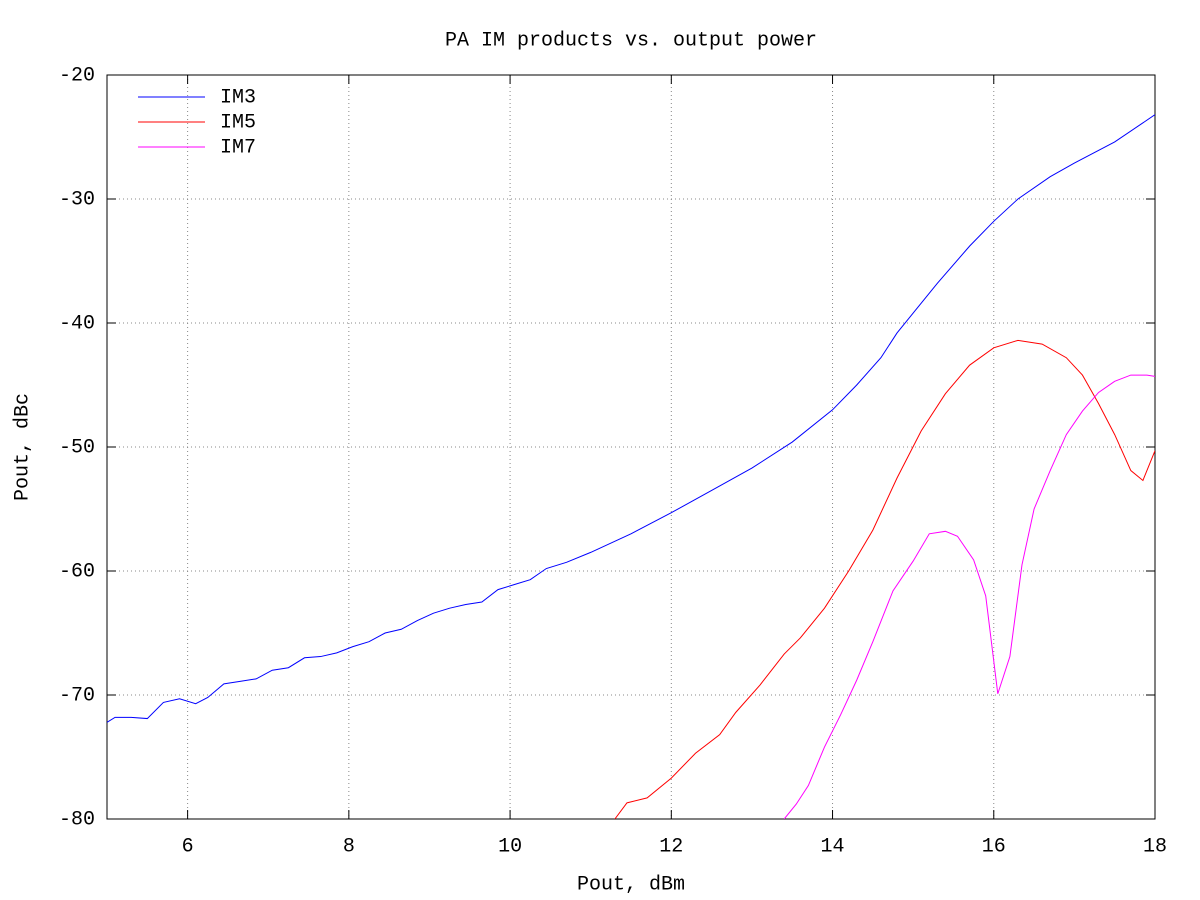  I want to click on y-tick-label: -70, so click(77, 695).